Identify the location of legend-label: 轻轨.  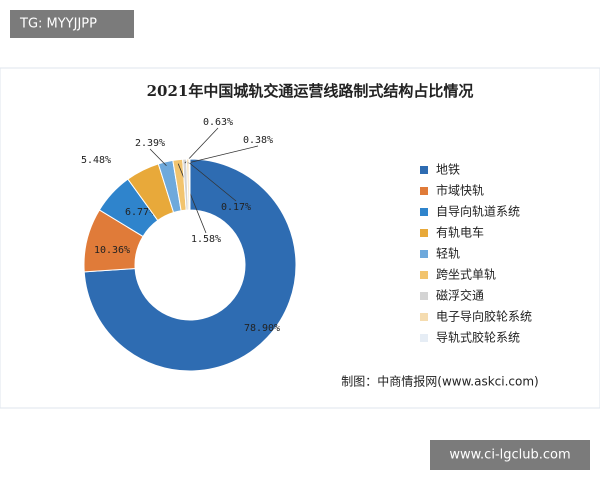
(448, 254).